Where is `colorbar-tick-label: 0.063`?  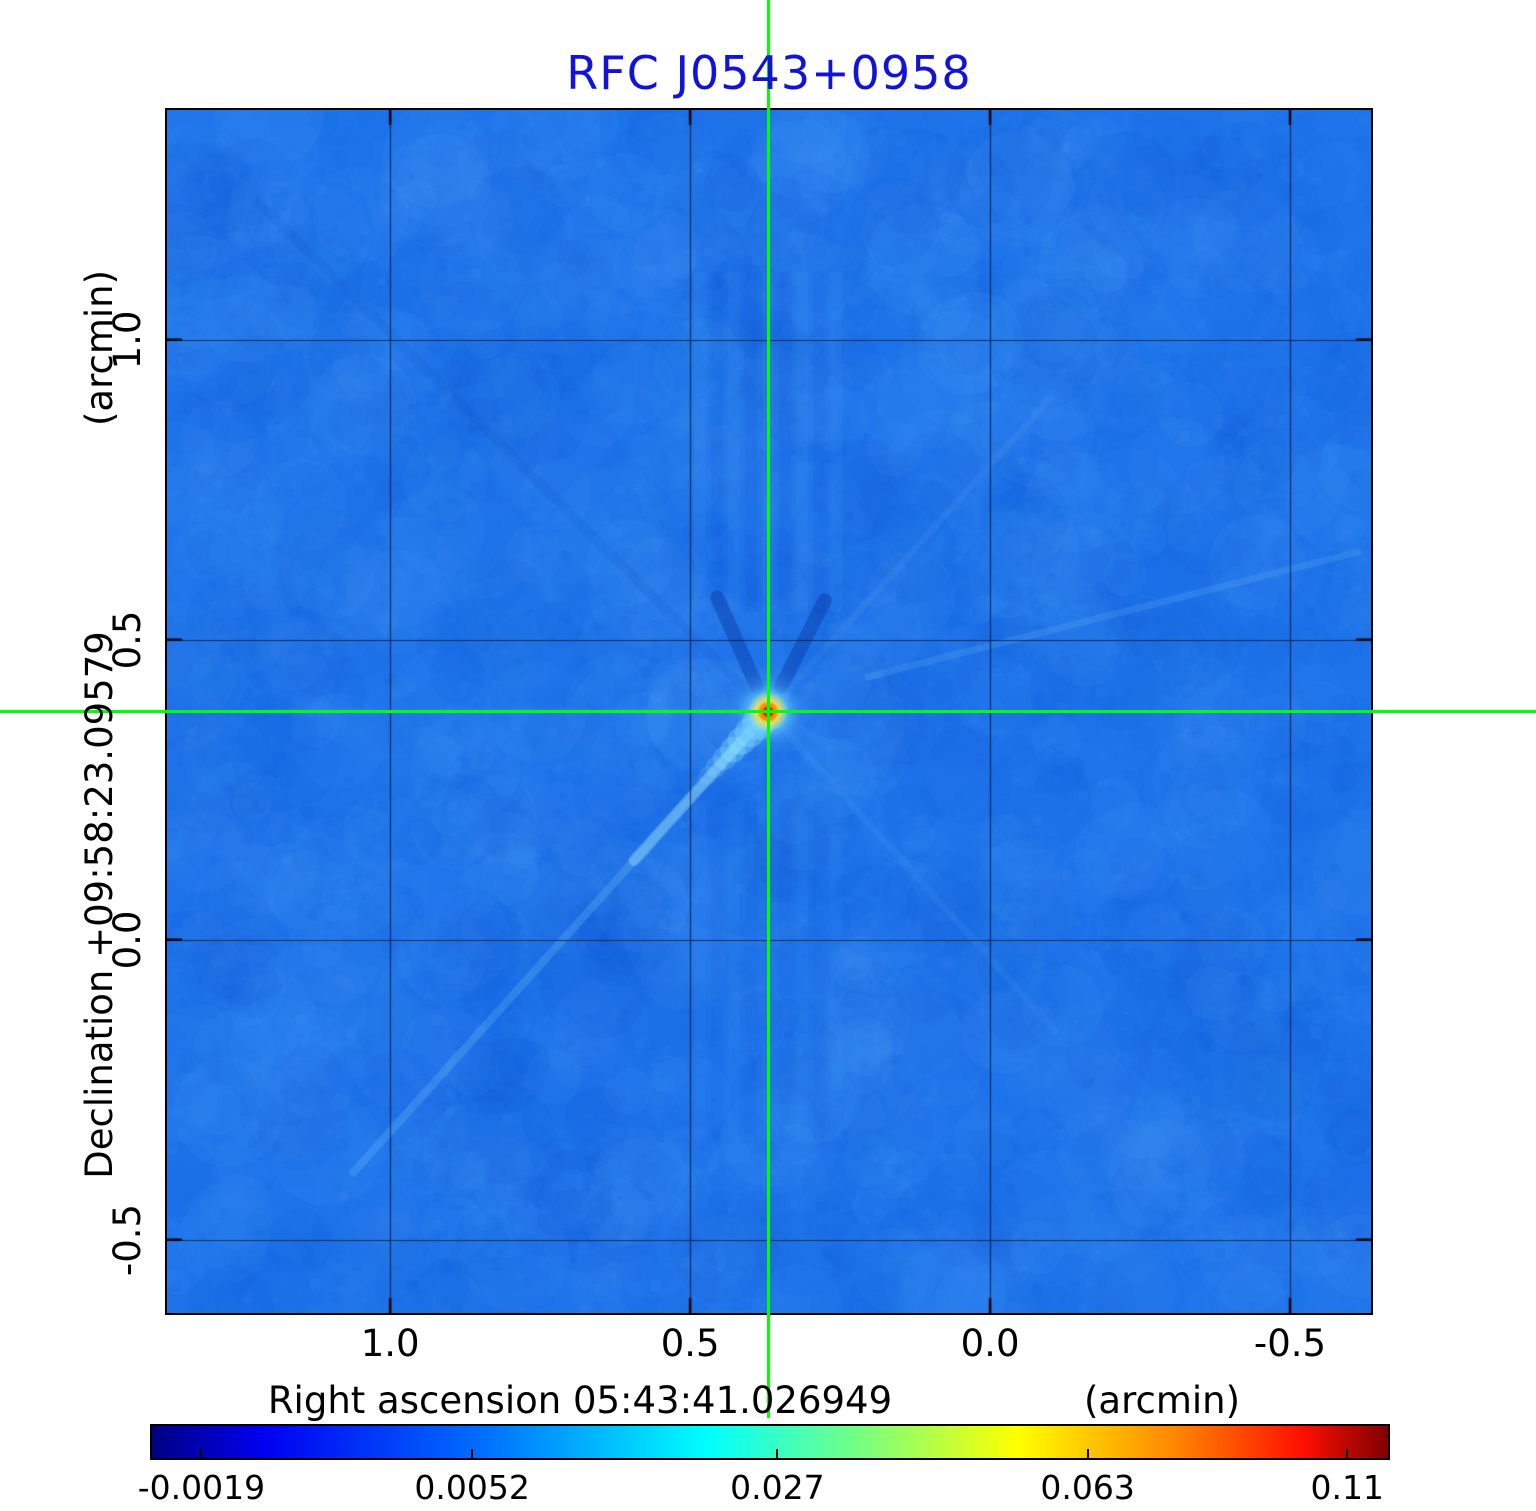 colorbar-tick-label: 0.063 is located at coordinates (1087, 1487).